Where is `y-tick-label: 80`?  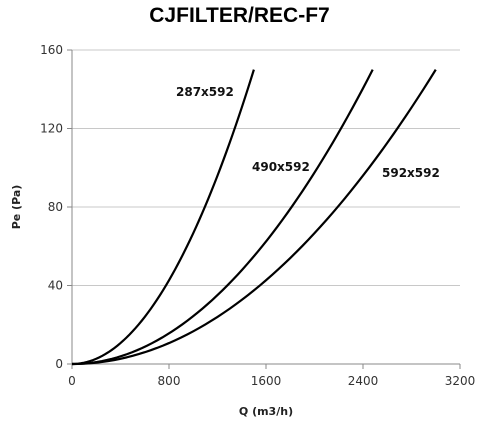
y-tick-label: 80 is located at coordinates (55, 207).